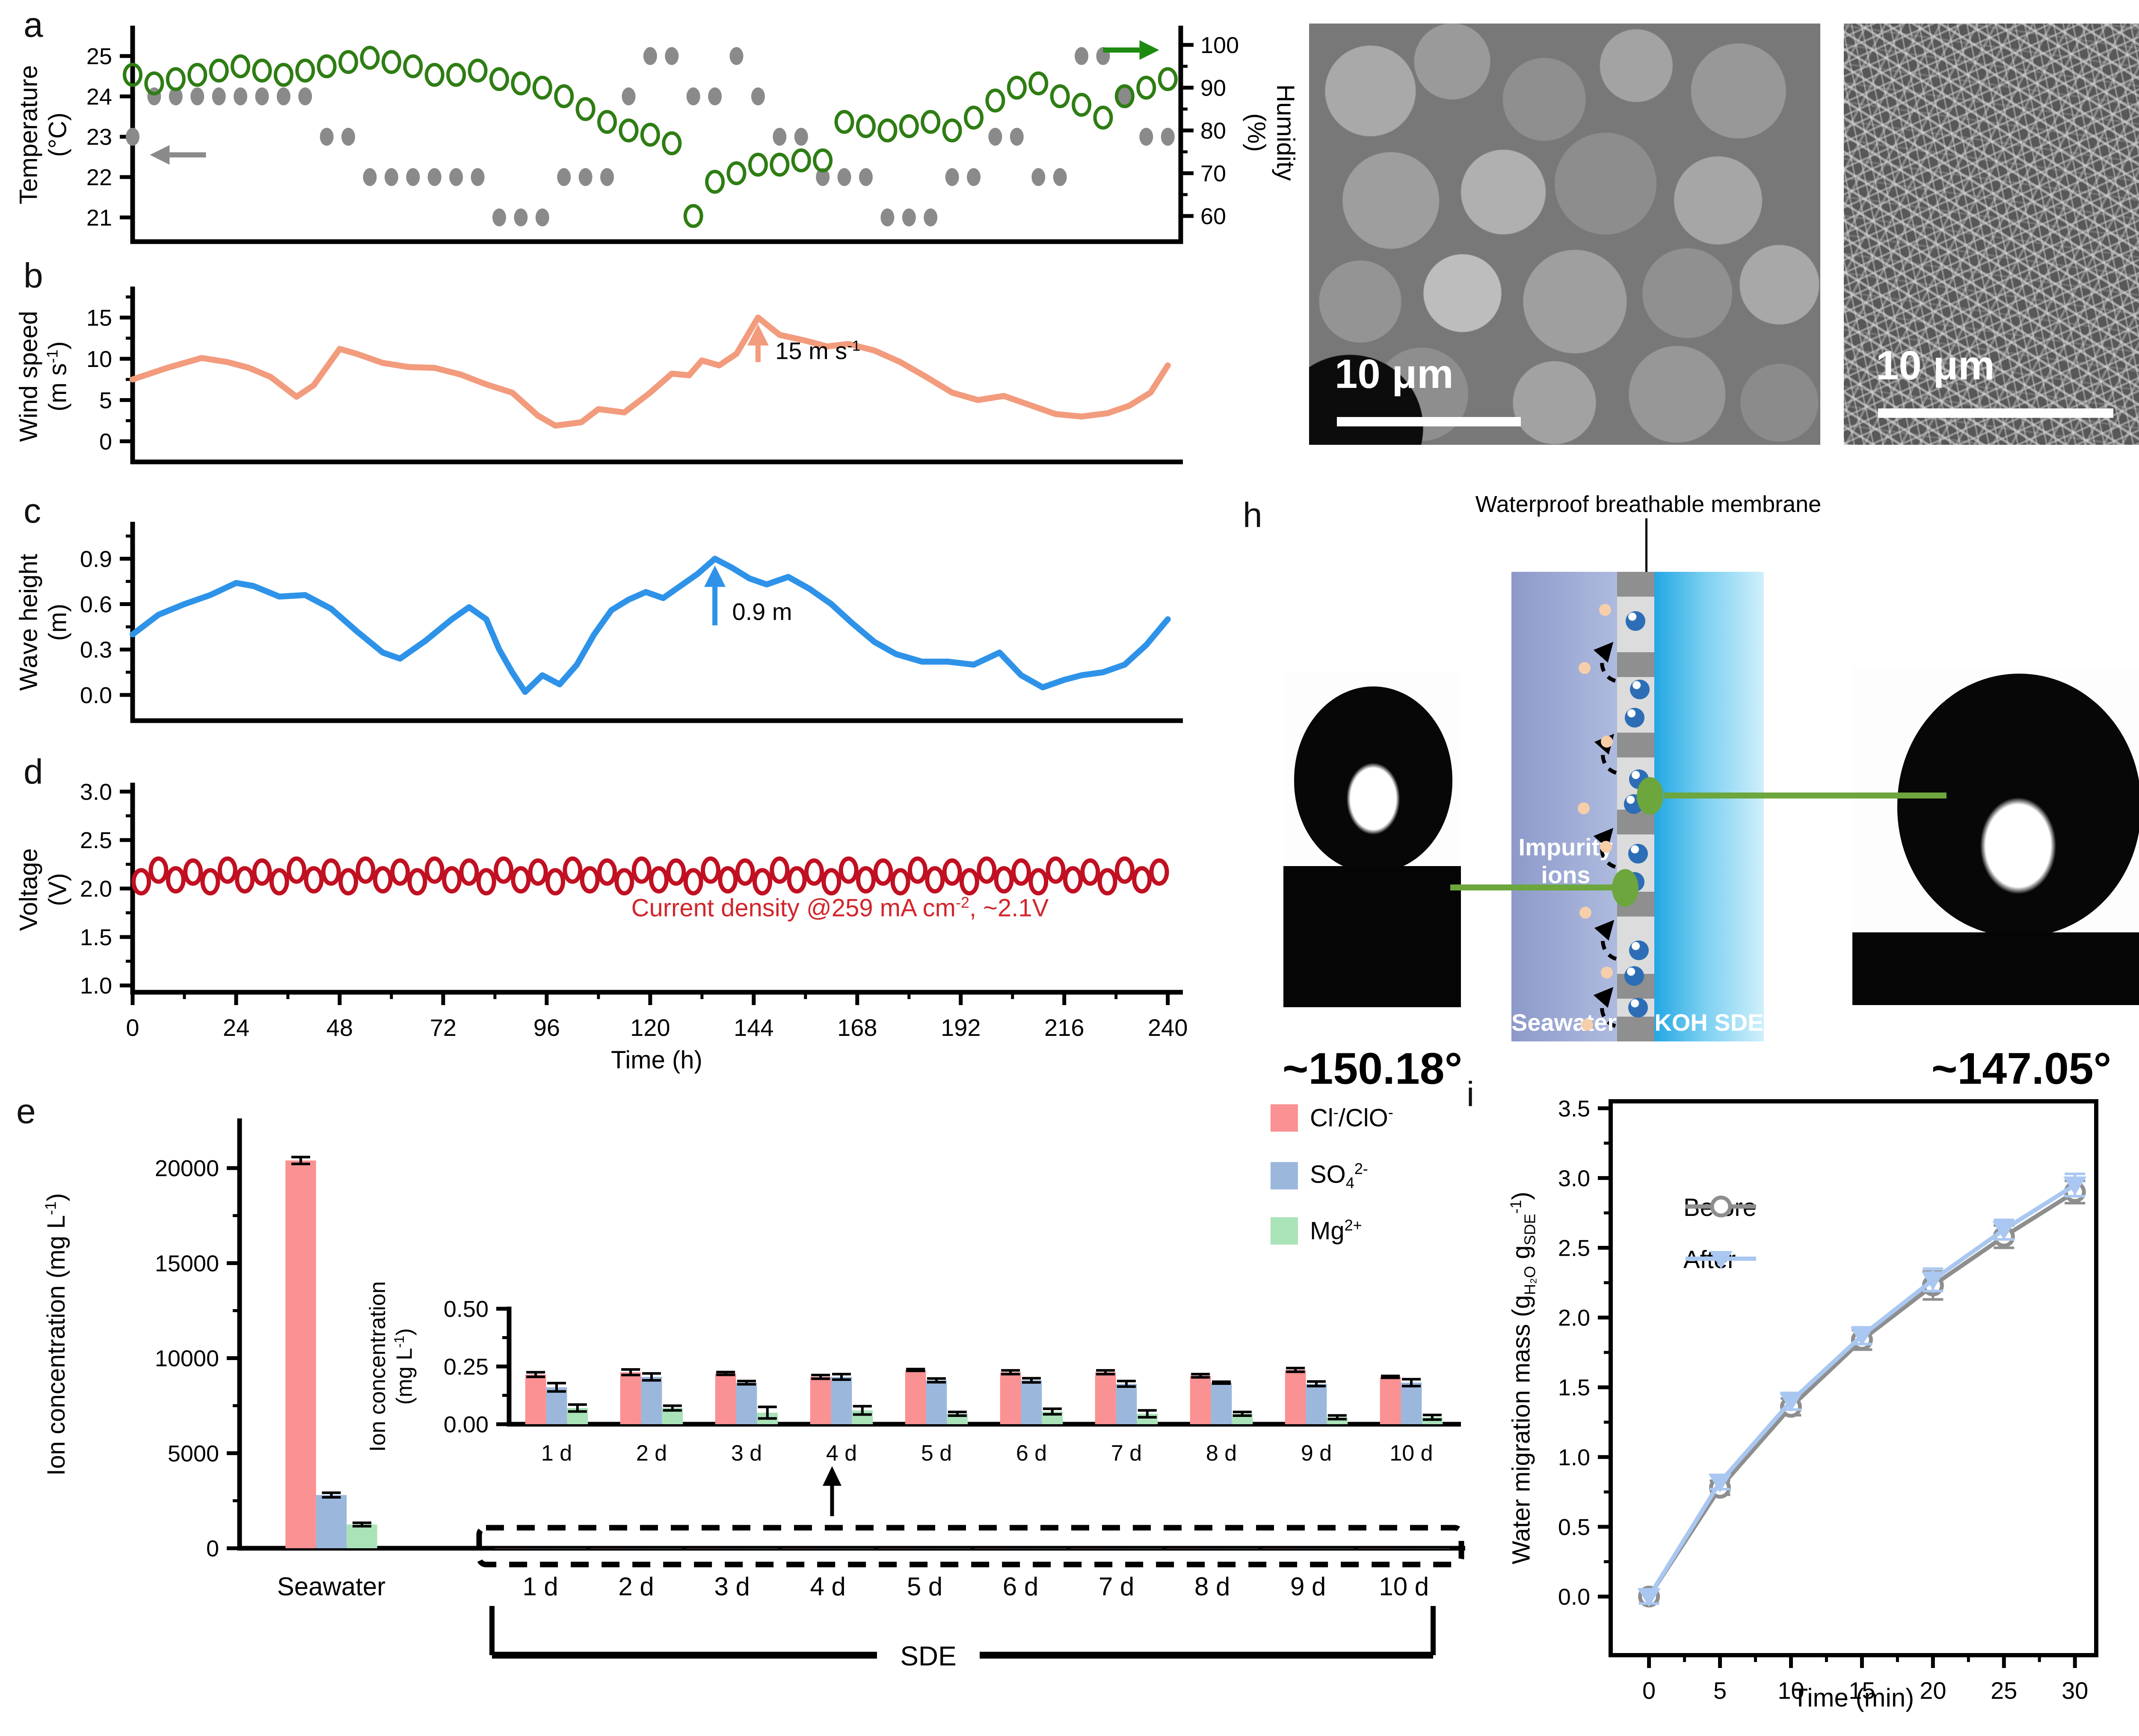 This screenshot has height=1736, width=2139. I want to click on g-scalebar, so click(1996, 413).